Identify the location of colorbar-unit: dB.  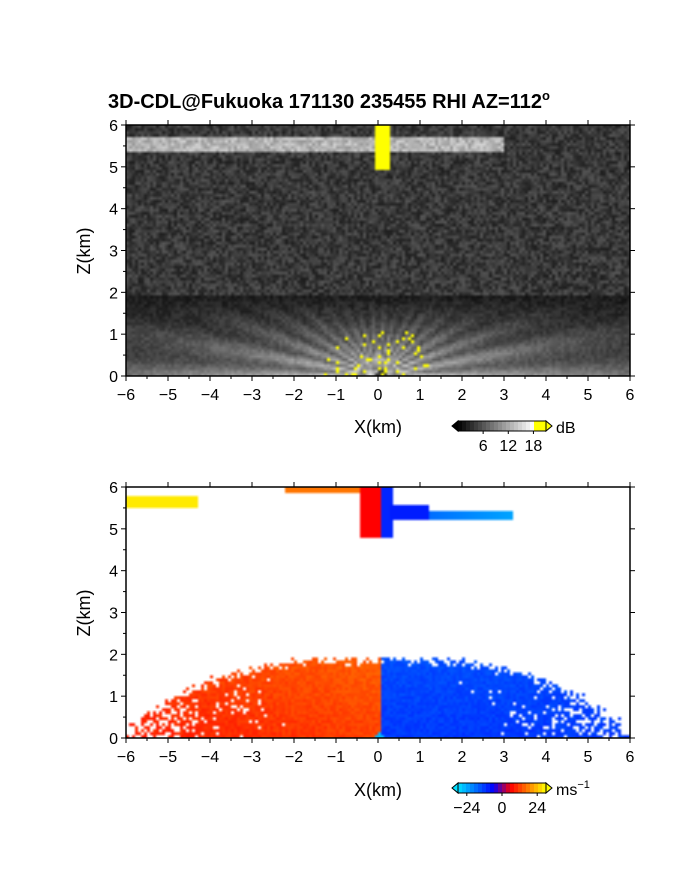
(566, 428).